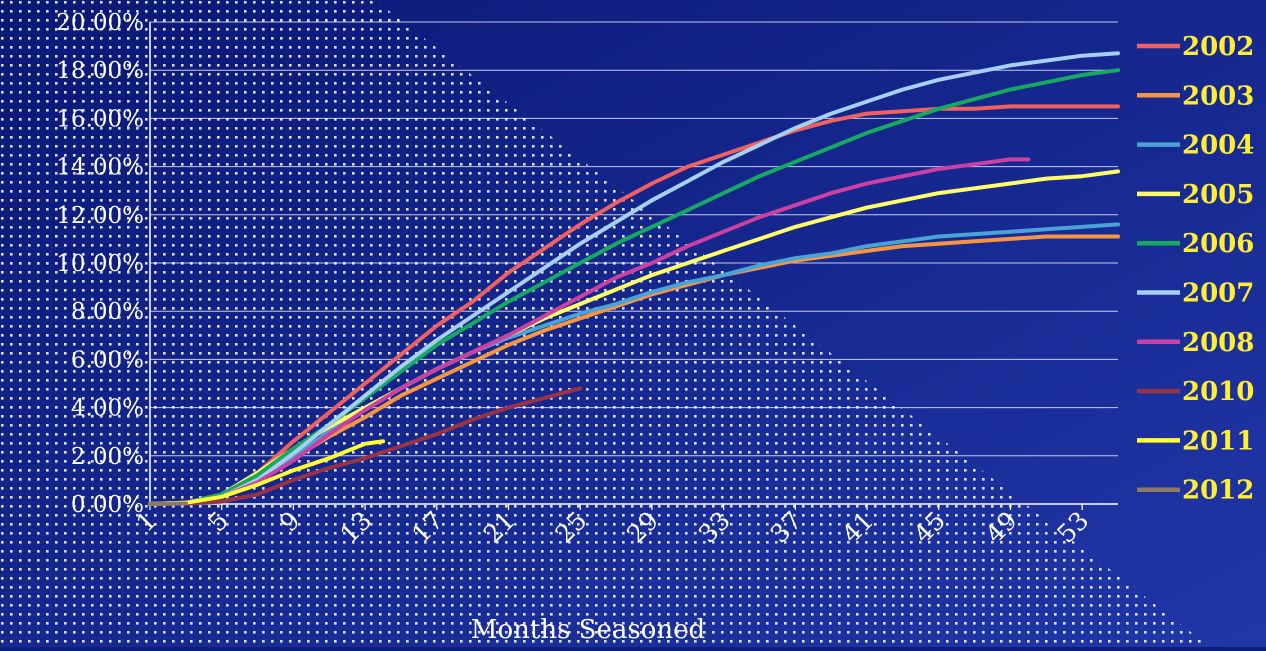 This screenshot has height=651, width=1266. Describe the element at coordinates (100, 71) in the screenshot. I see `y-tick-label: 18.00%` at that location.